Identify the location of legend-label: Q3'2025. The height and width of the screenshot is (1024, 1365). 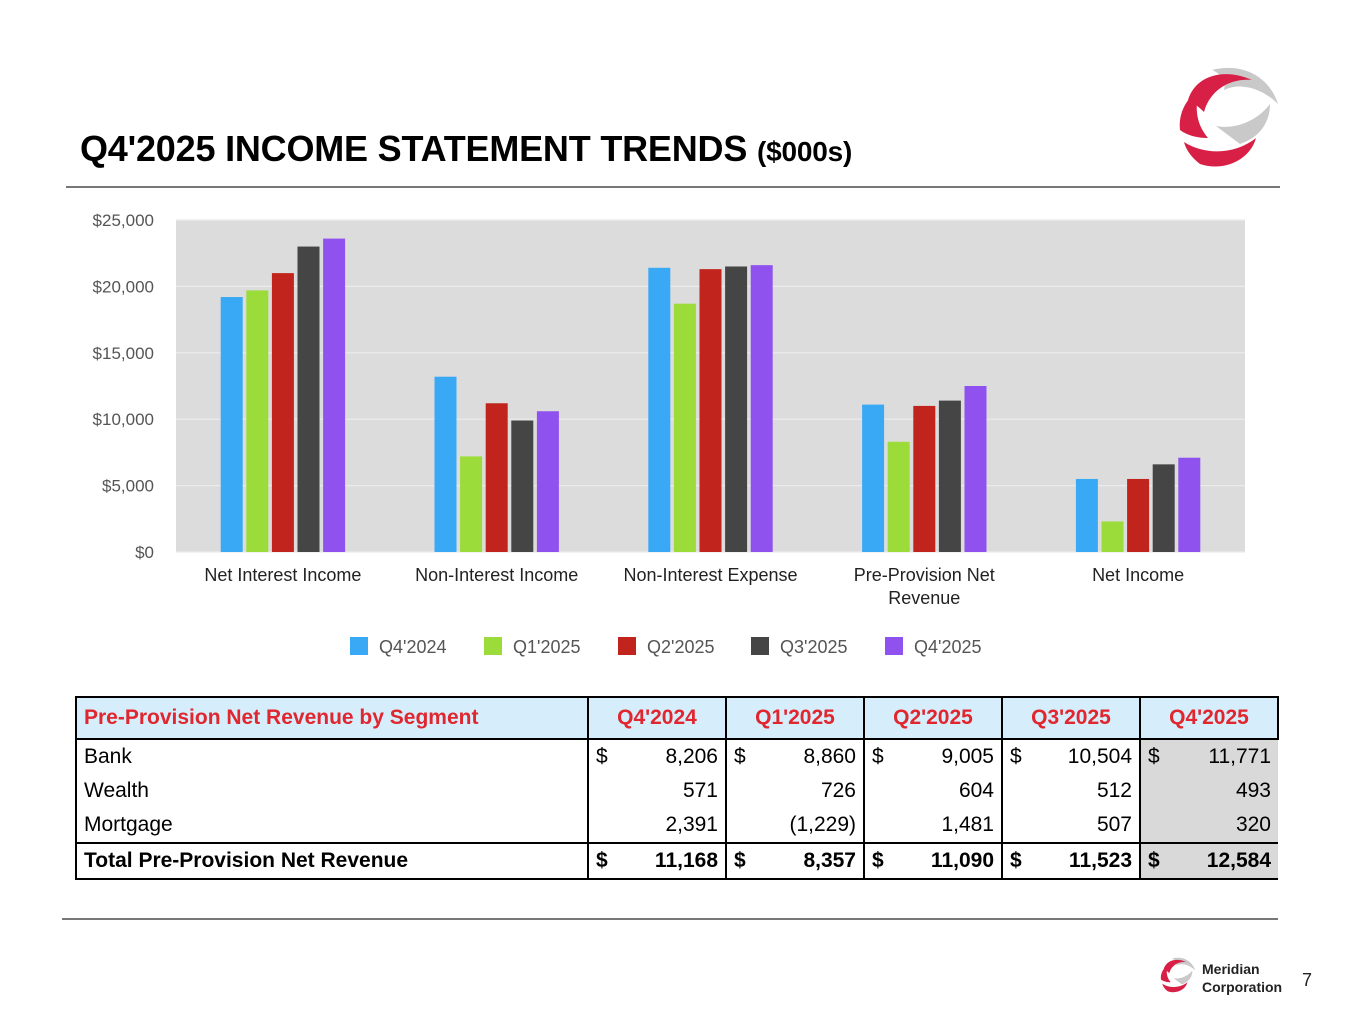
(814, 647).